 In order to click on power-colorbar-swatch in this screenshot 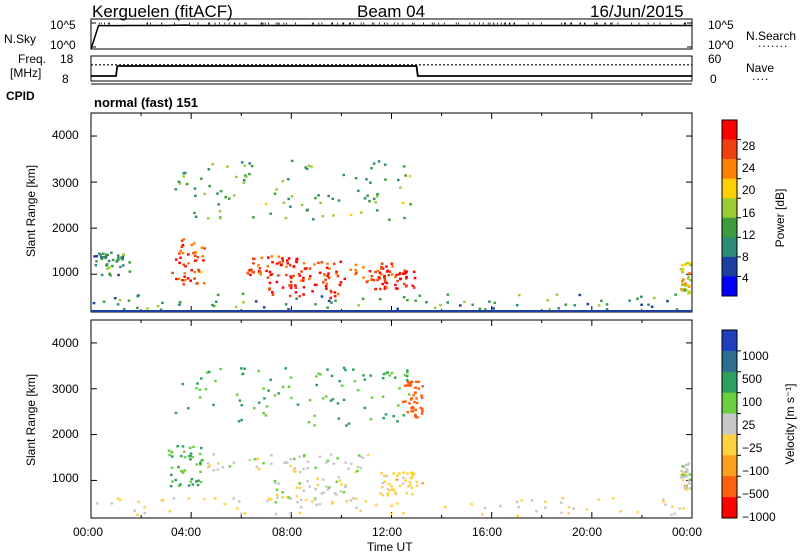, I will do `click(729, 208)`.